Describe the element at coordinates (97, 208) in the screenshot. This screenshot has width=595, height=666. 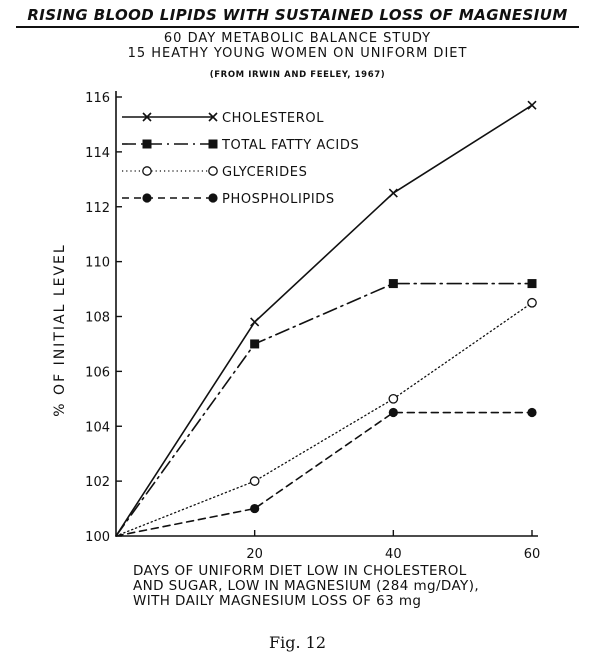
I see `y-tick-label: 112` at that location.